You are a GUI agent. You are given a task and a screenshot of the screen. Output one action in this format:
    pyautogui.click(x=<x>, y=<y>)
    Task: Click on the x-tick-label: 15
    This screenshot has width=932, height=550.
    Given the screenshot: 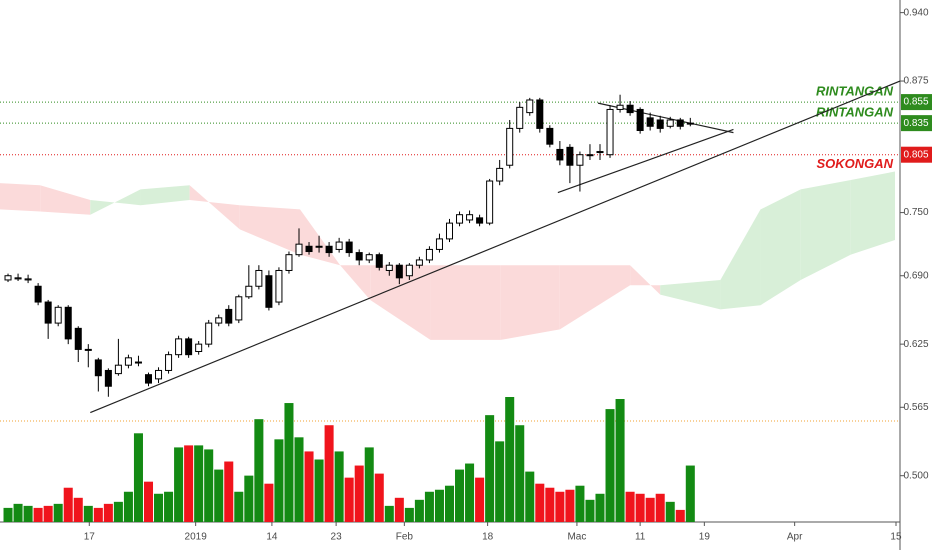 What is the action you would take?
    pyautogui.click(x=896, y=537)
    